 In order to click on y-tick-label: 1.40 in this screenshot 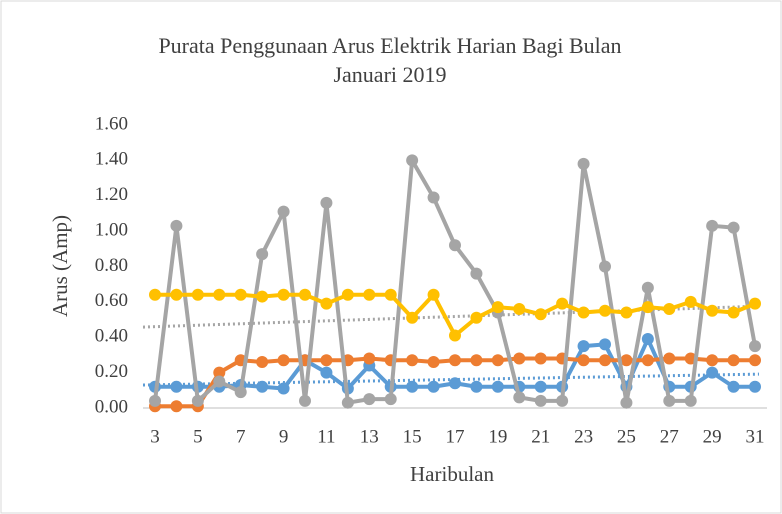, I will do `click(111, 159)`.